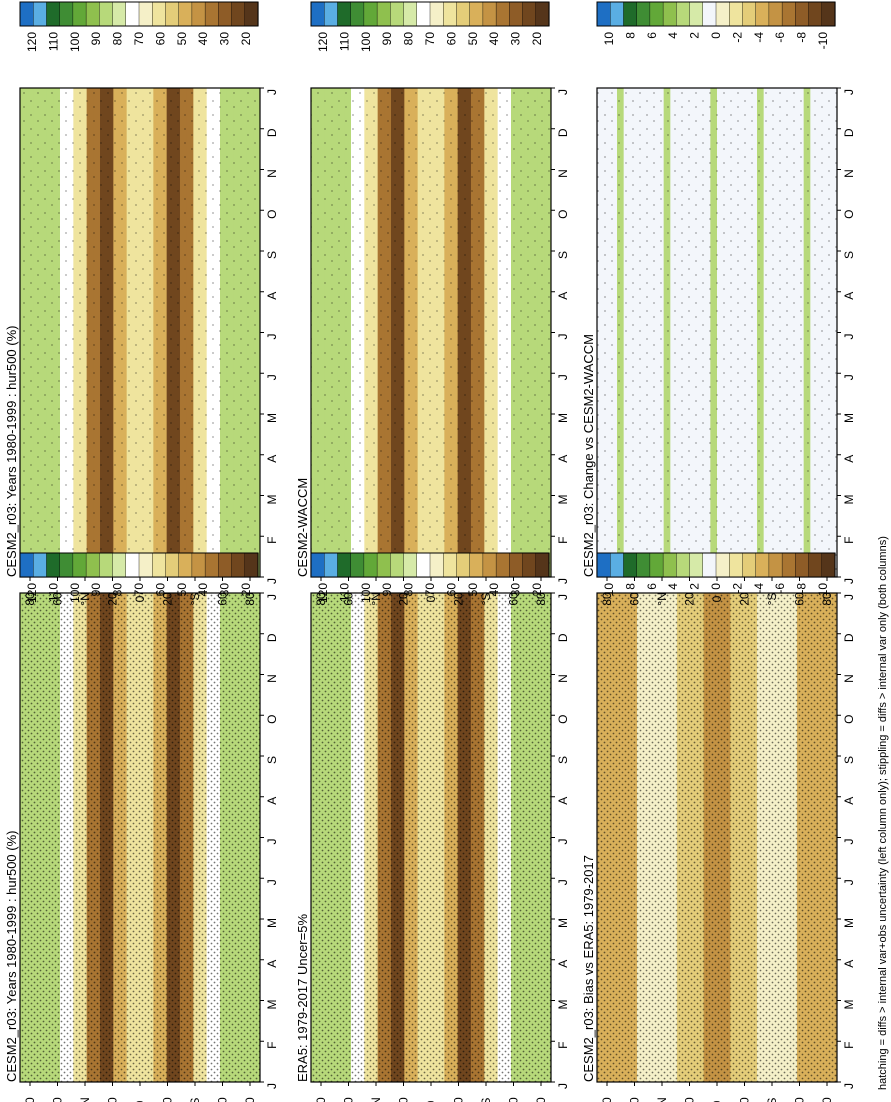  Describe the element at coordinates (673, 35) in the screenshot. I see `colorbar-tick-label: 4` at that location.